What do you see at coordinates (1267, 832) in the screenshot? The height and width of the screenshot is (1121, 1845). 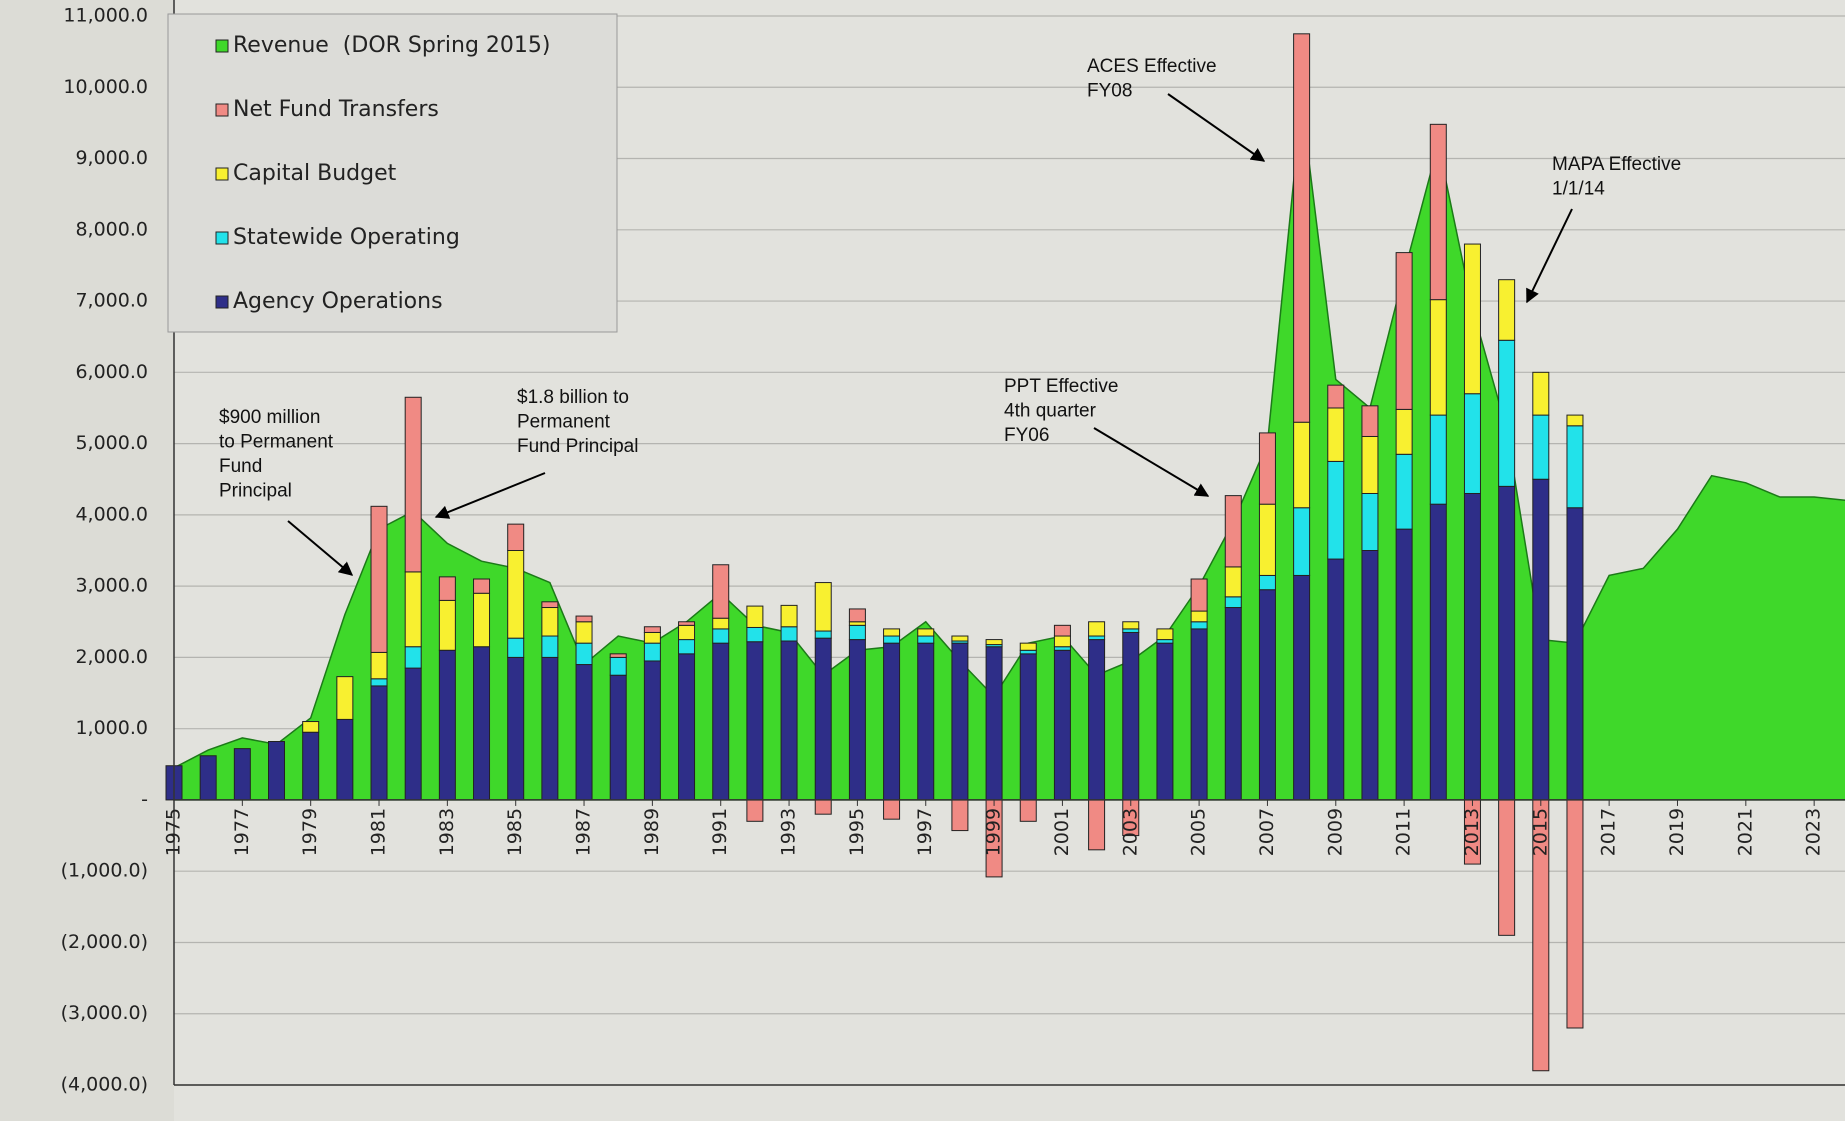 I see `x-tick-label: 2007` at bounding box center [1267, 832].